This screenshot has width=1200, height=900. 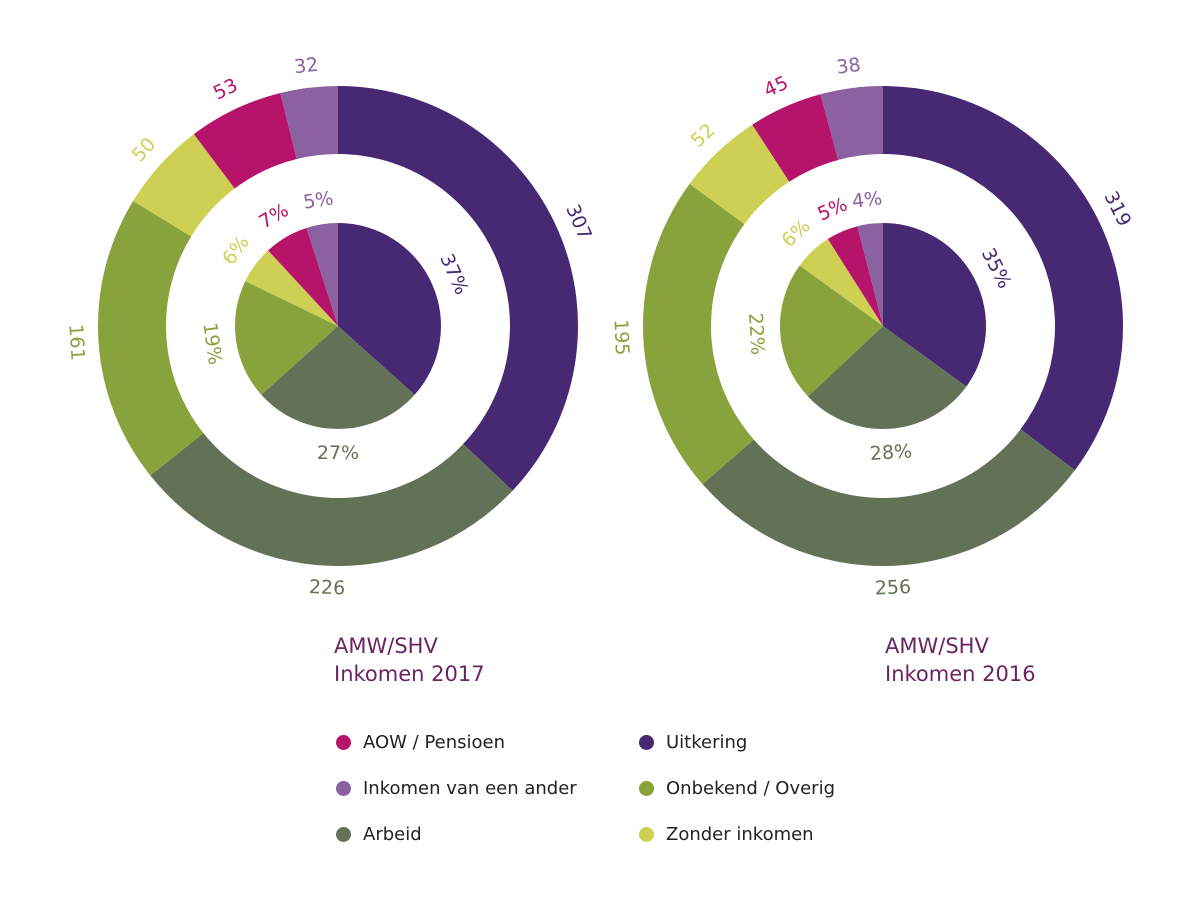 I want to click on legend-label: Onbekend / Overig, so click(x=750, y=788).